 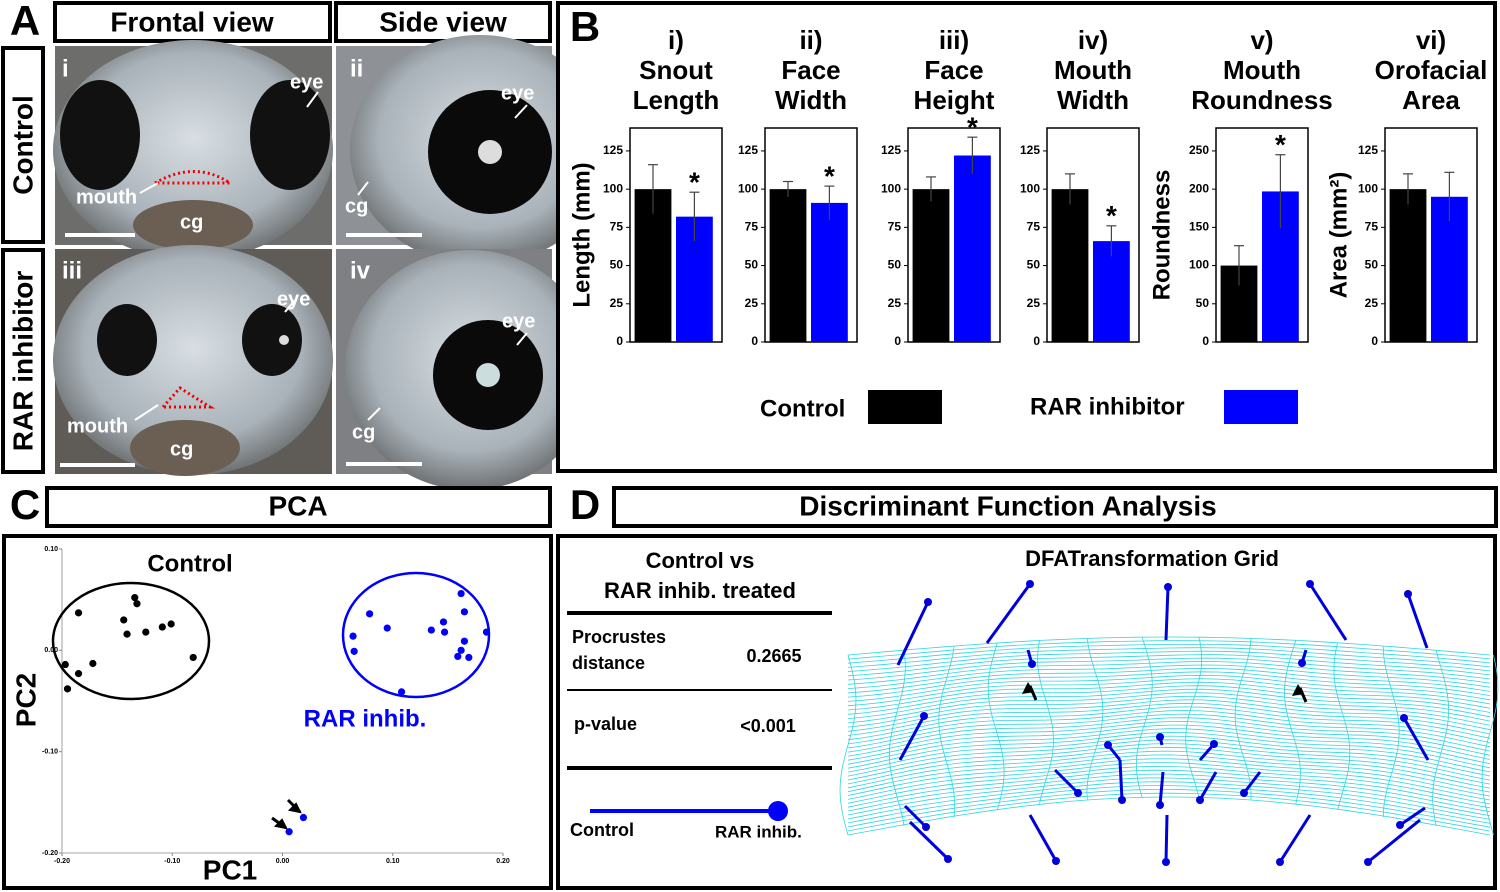 What do you see at coordinates (416, 635) in the screenshot?
I see `cluster-ellipse` at bounding box center [416, 635].